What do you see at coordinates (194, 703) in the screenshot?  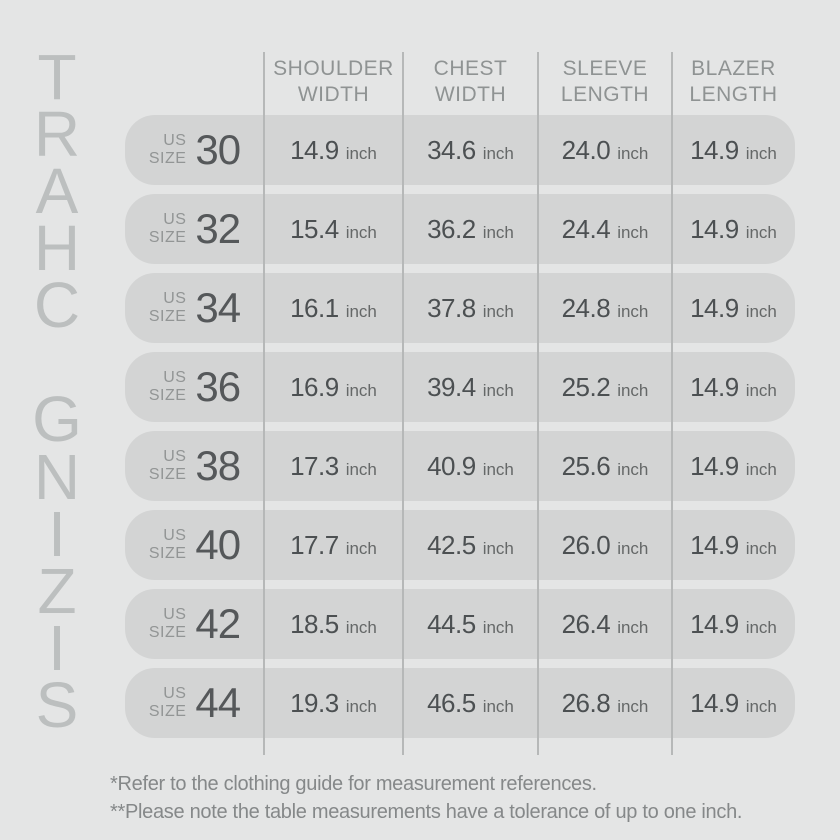 I see `size-cell: US SIZE 44` at bounding box center [194, 703].